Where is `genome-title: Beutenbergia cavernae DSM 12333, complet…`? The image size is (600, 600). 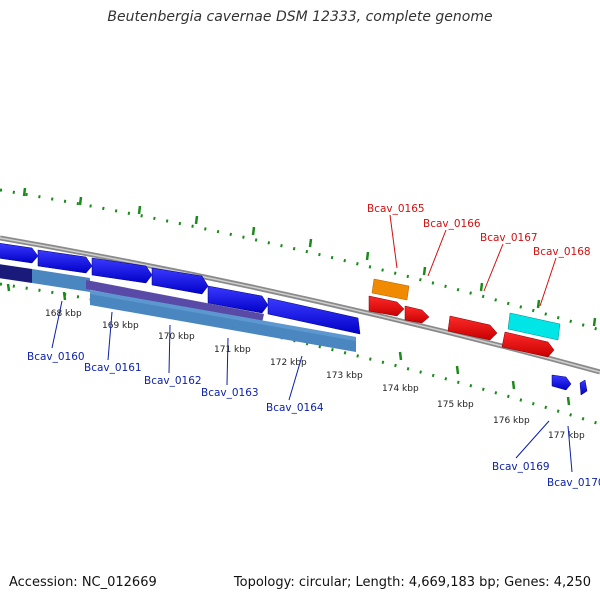
genome-title: Beutenbergia cavernae DSM 12333, complet… is located at coordinates (300, 17).